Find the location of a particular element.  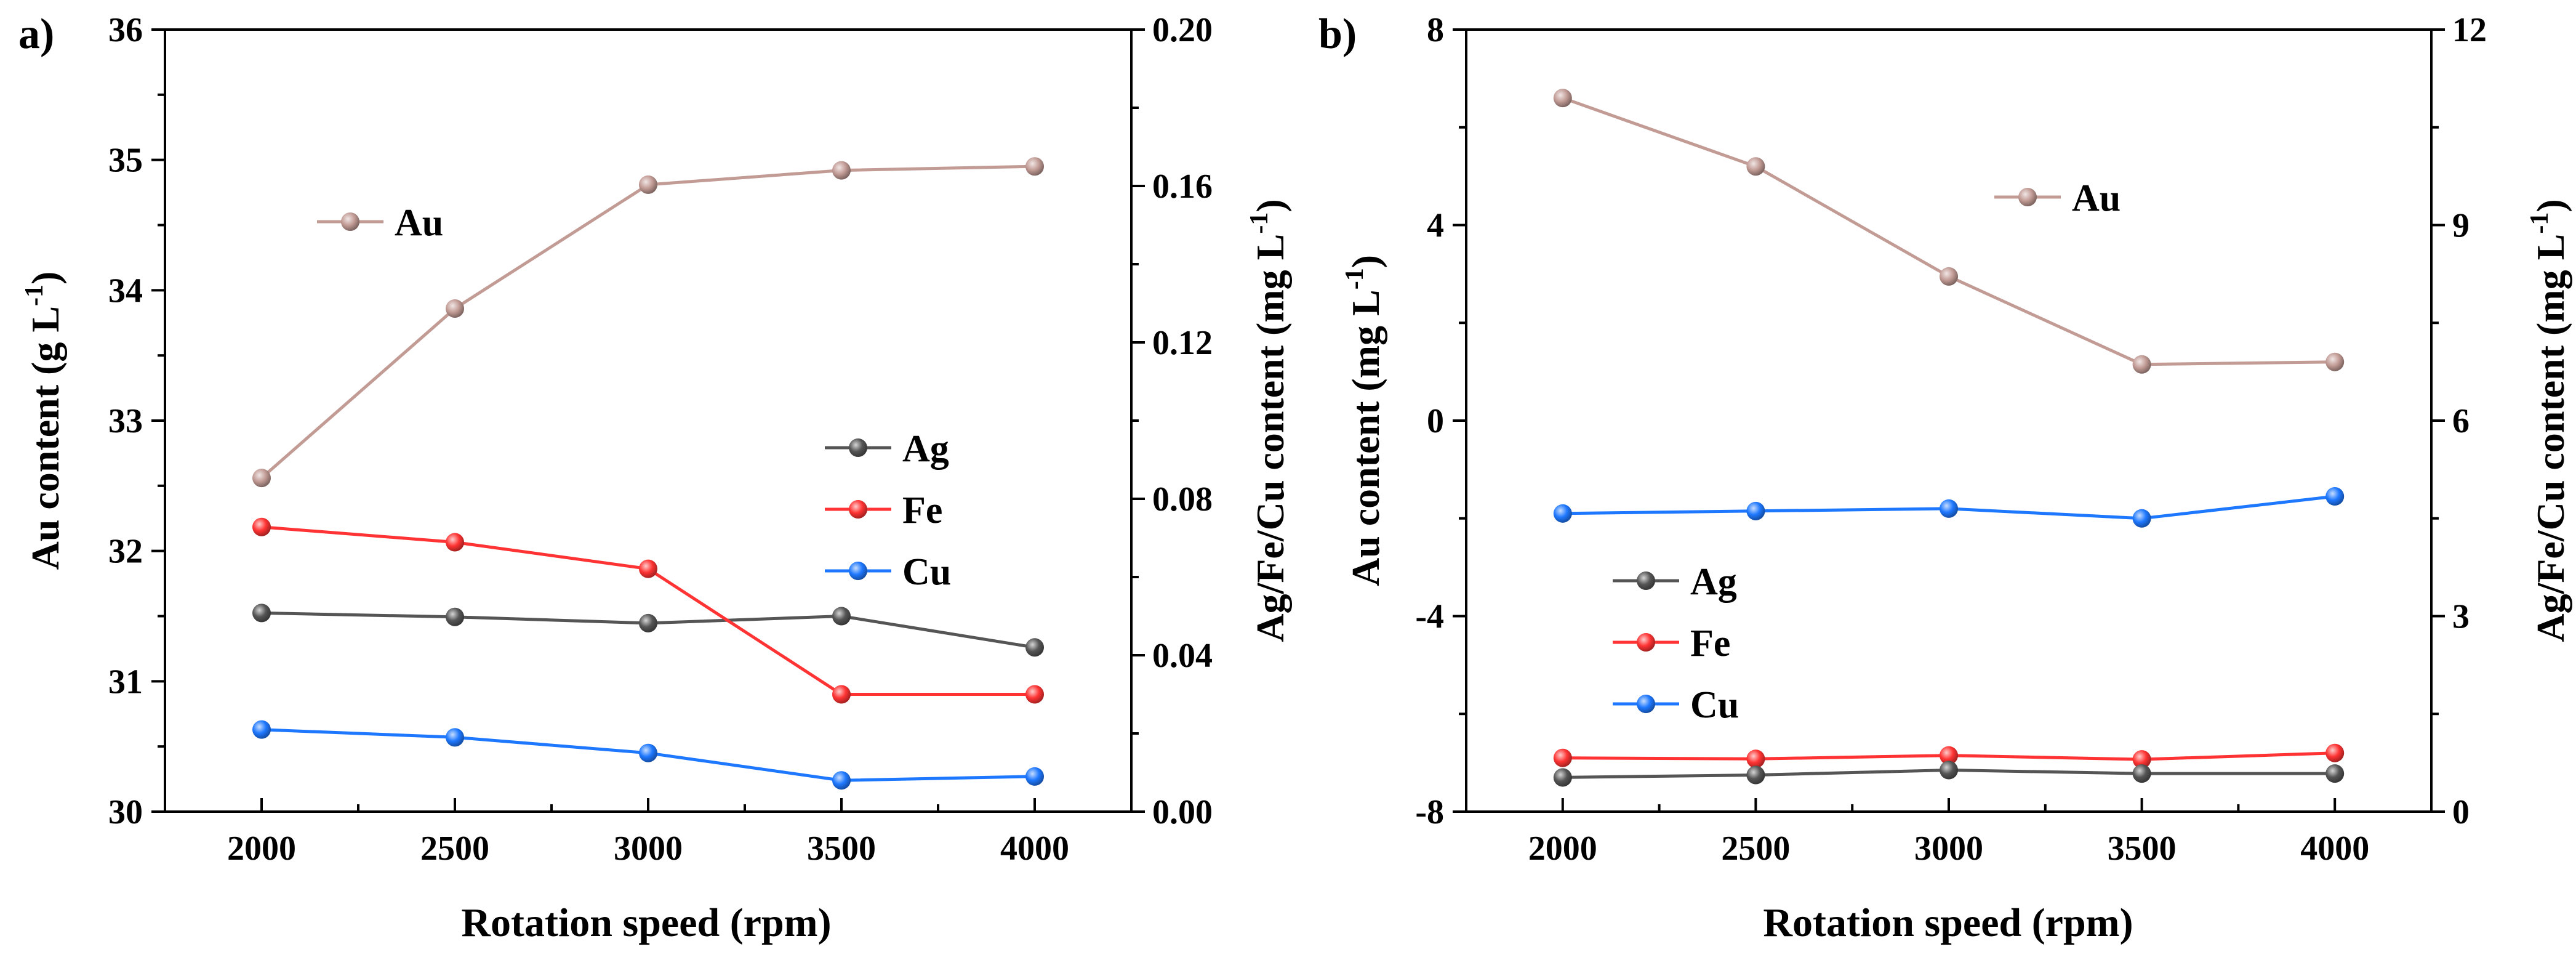

y-left-axis-label: Au content (mg L-1) is located at coordinates (1364, 421).